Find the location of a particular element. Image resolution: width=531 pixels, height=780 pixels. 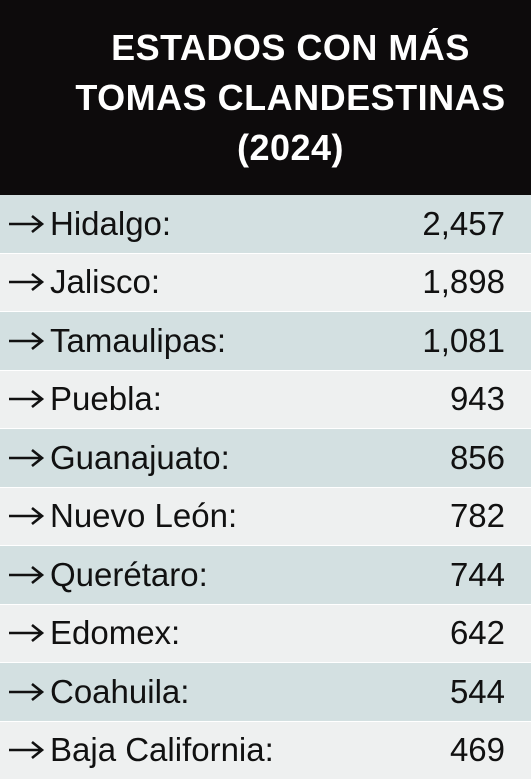

state-name: Hidalgo: is located at coordinates (111, 223).